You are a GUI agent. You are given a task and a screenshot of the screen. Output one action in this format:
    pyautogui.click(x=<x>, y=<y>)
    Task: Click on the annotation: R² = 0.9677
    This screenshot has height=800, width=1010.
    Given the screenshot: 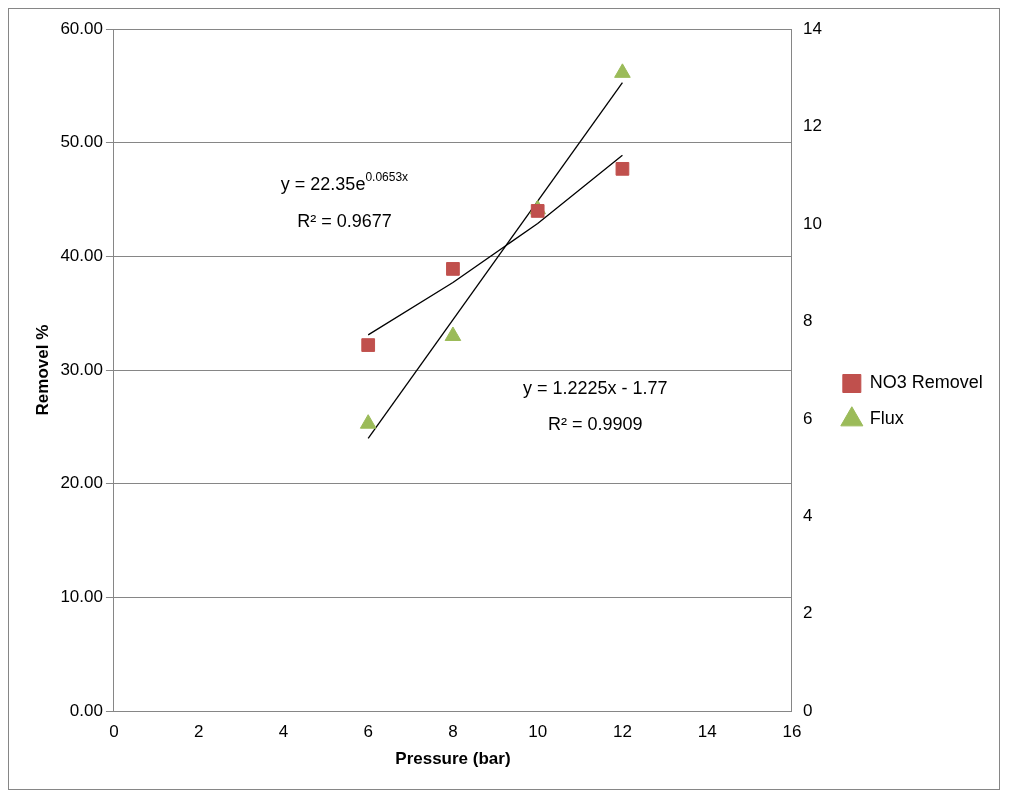 What is the action you would take?
    pyautogui.click(x=344, y=221)
    